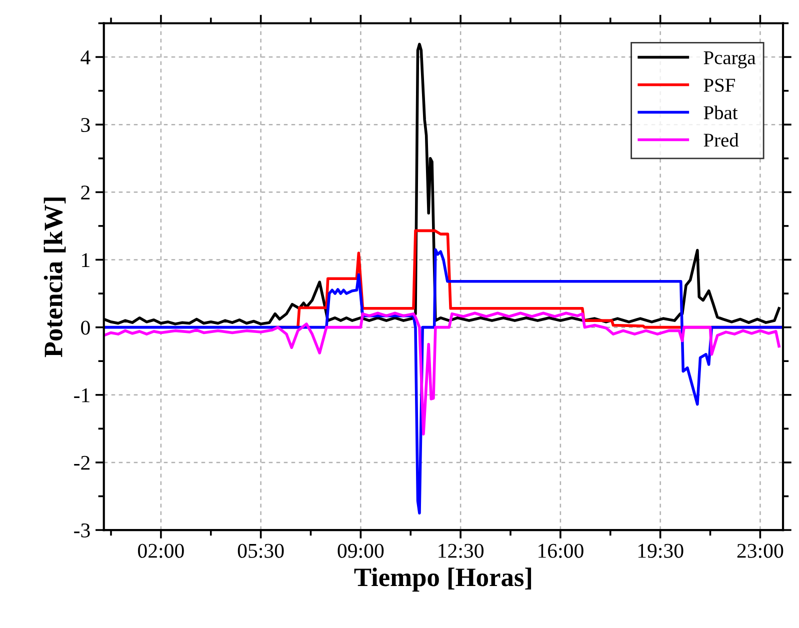 This screenshot has width=799, height=628. Describe the element at coordinates (82, 463) in the screenshot. I see `y-tick-label: -2` at that location.